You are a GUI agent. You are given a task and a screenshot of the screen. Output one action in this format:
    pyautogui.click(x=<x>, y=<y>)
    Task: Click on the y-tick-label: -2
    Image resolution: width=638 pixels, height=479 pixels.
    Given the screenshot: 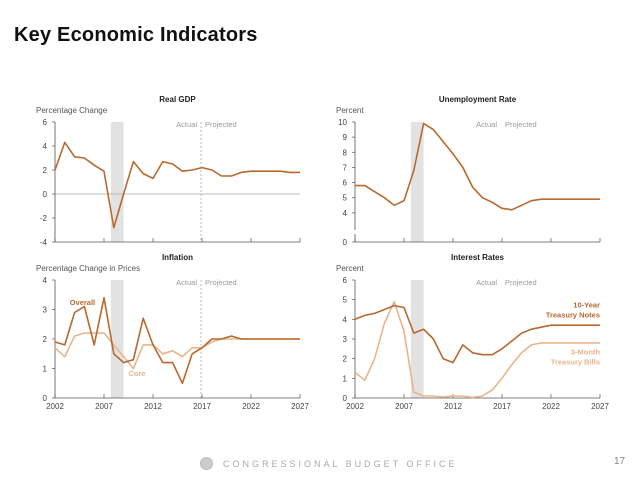 What is the action you would take?
    pyautogui.click(x=44, y=218)
    